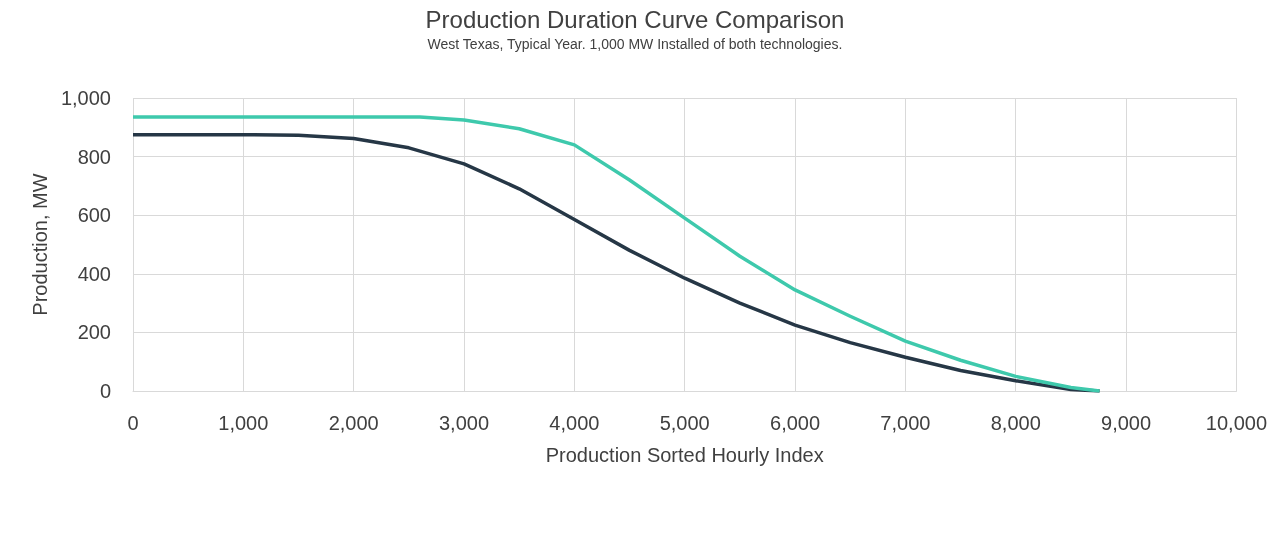 The image size is (1270, 558). I want to click on x-tick-label: 1,000, so click(243, 423).